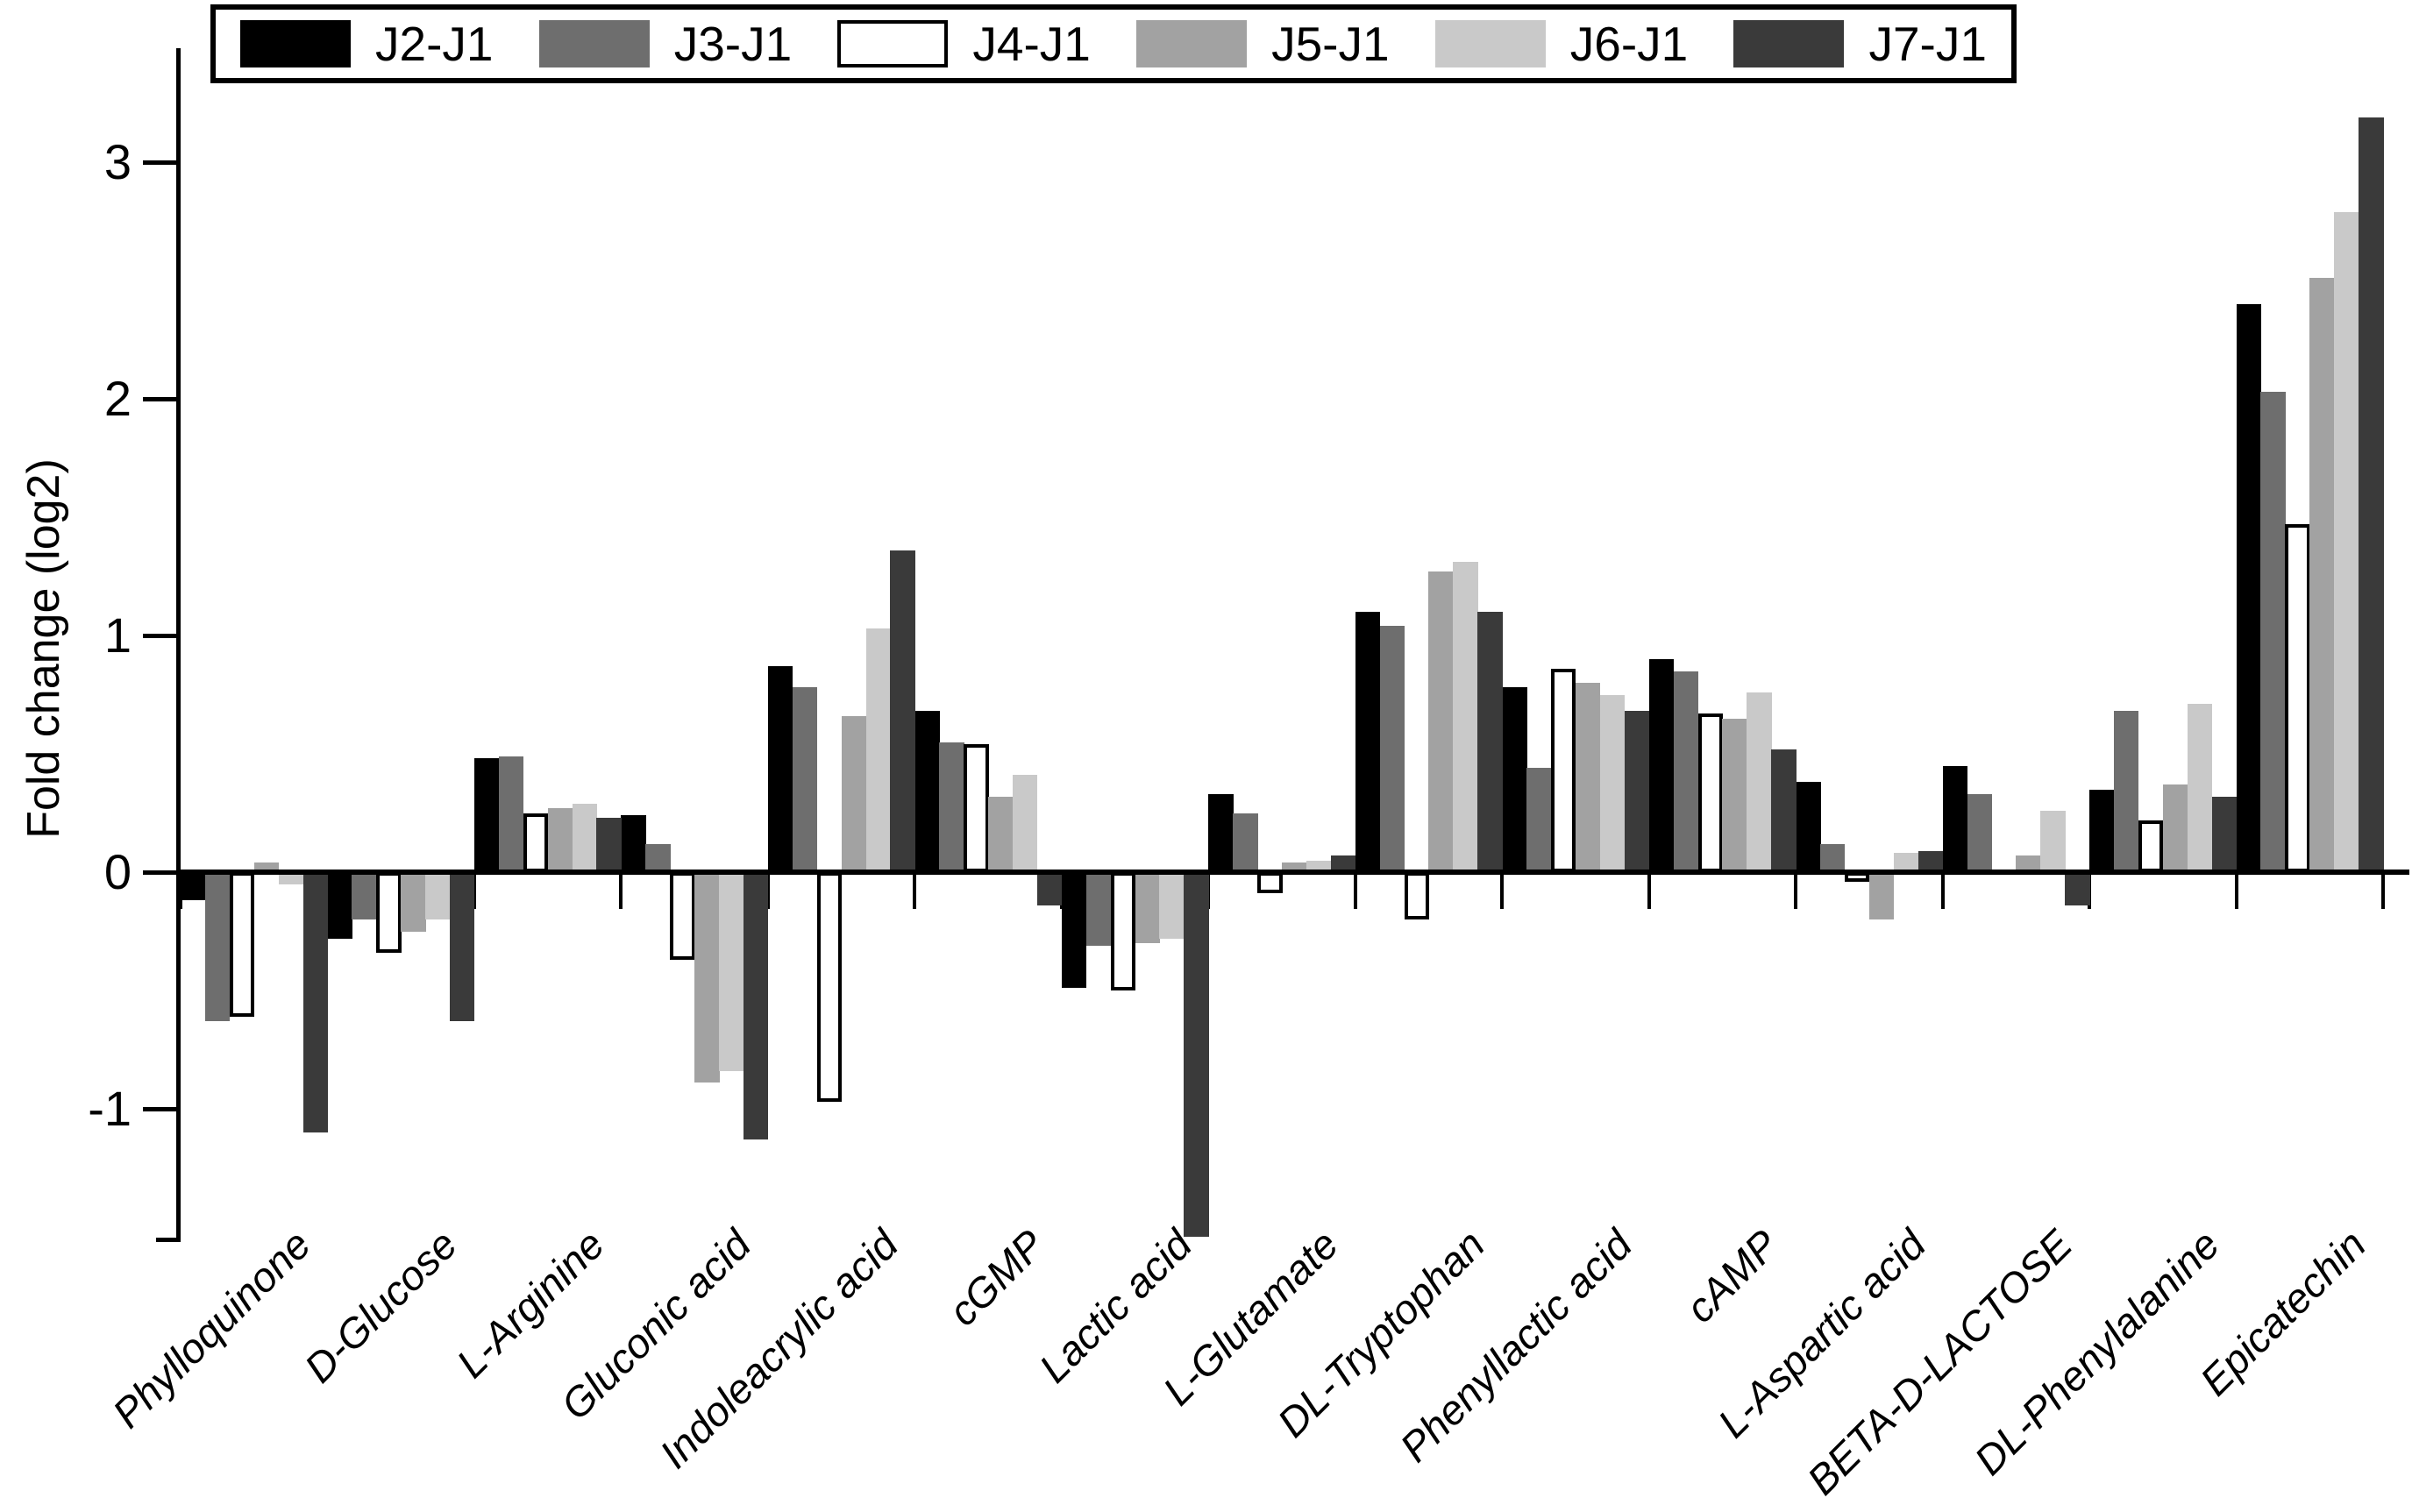 The image size is (2412, 1512). I want to click on y-axis-endcap, so click(169, 1240).